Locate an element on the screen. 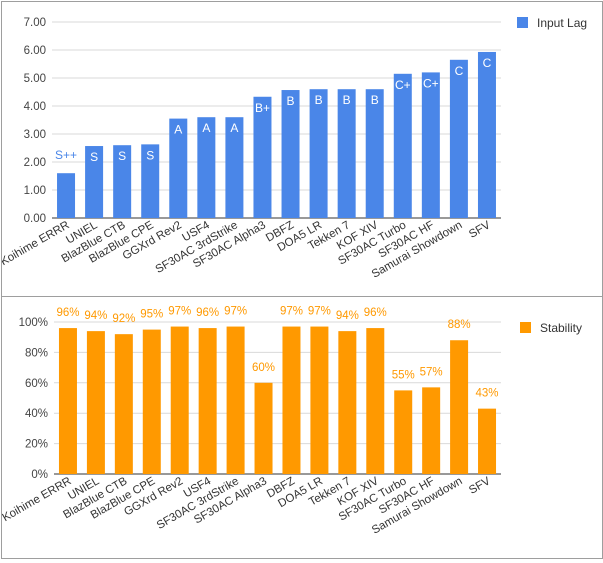 Image resolution: width=603 pixels, height=563 pixels. data-label: 55% is located at coordinates (403, 375).